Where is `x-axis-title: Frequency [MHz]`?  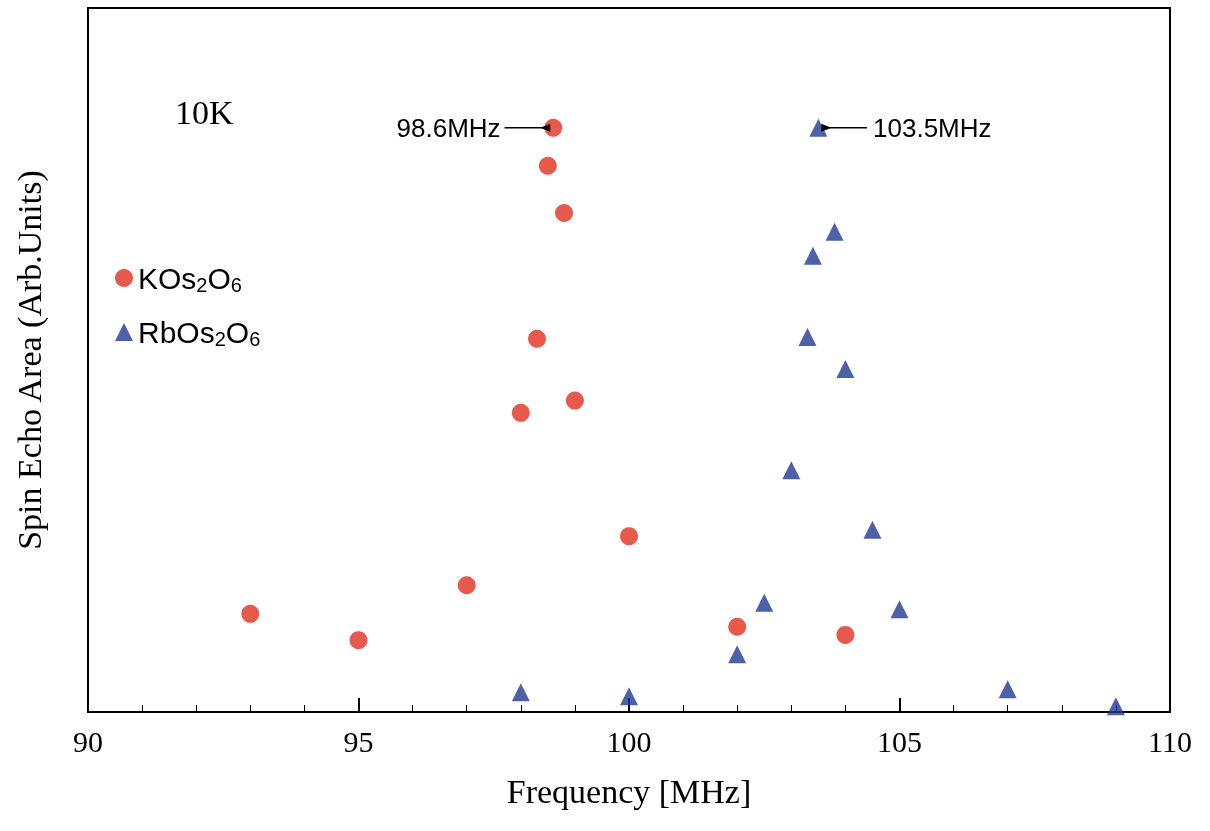 x-axis-title: Frequency [MHz] is located at coordinates (629, 791).